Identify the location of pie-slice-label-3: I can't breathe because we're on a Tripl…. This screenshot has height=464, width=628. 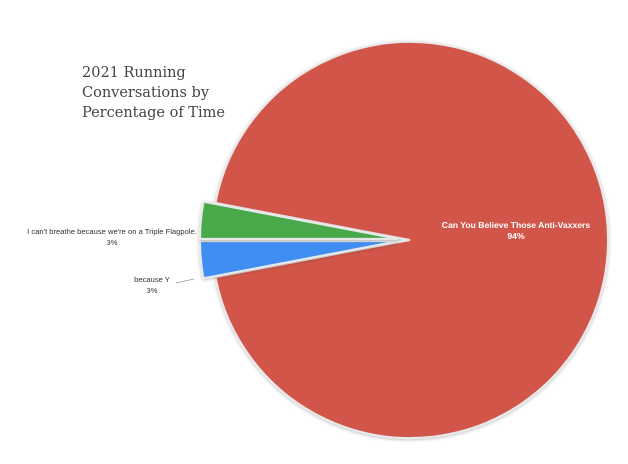
(112, 231).